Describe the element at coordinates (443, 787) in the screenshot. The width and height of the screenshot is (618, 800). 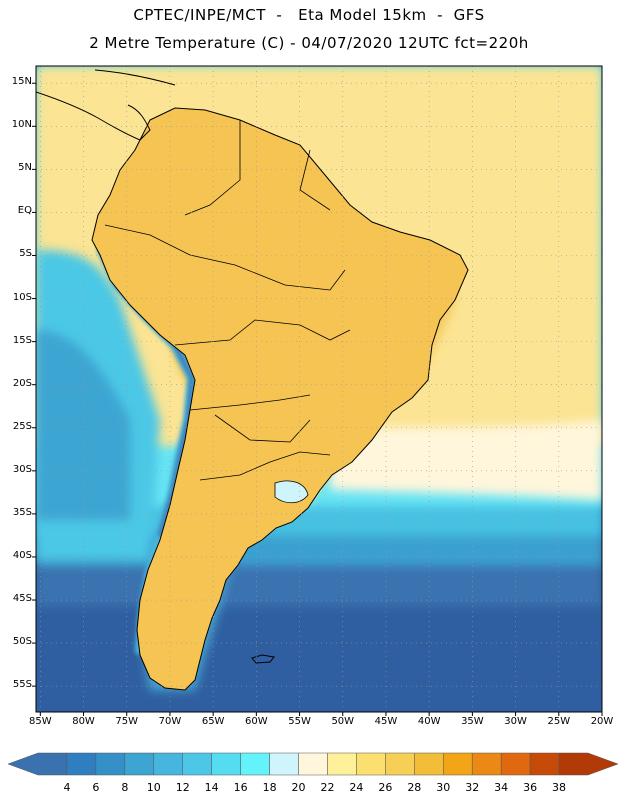
I see `colorbar-label: 30` at that location.